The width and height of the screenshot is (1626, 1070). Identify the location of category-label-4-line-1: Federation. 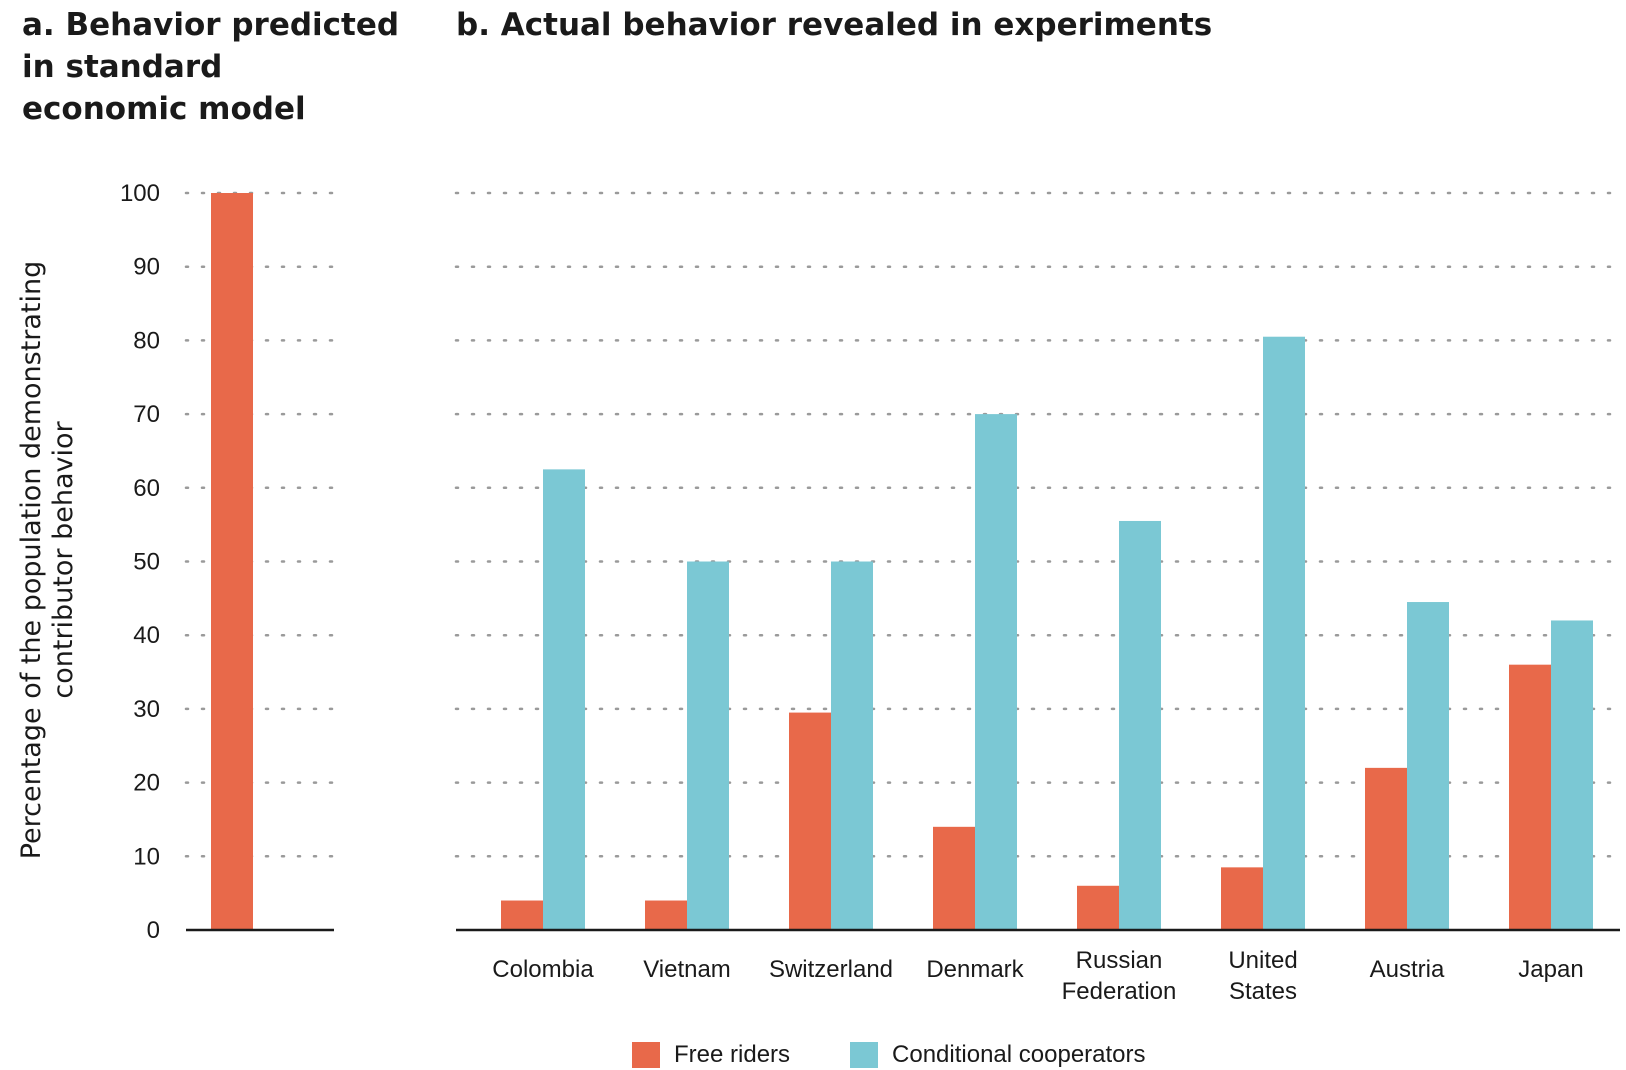
(1119, 991).